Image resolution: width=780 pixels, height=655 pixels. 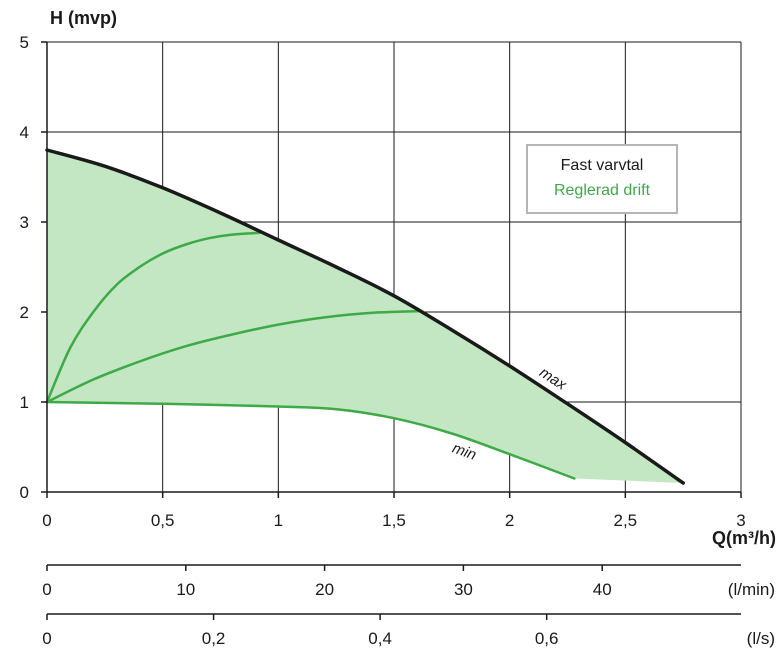 What do you see at coordinates (278, 520) in the screenshot?
I see `x-tick-label: 1` at bounding box center [278, 520].